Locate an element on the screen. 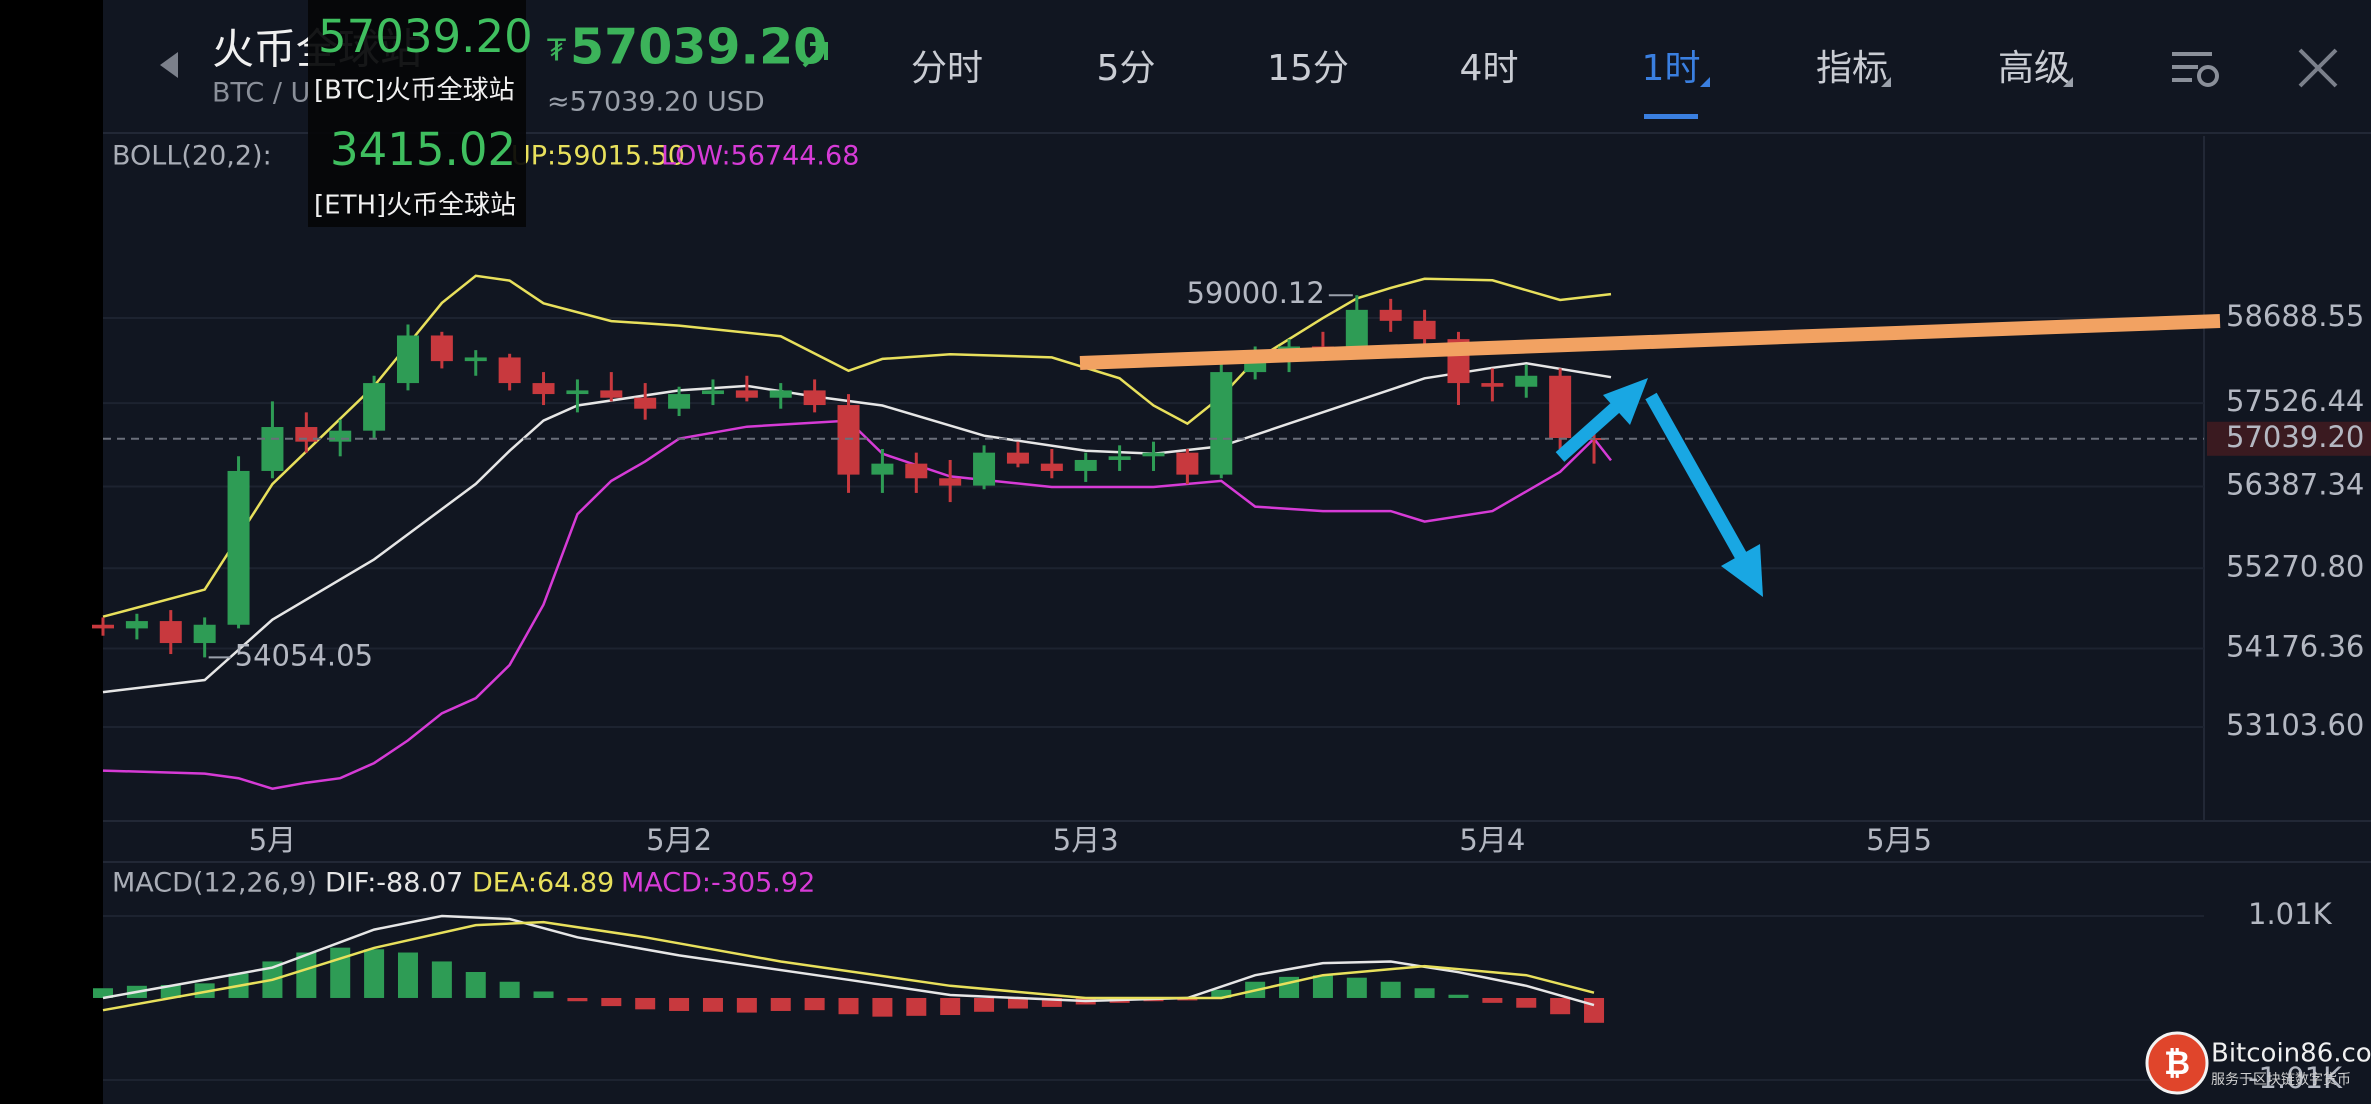  arrow-drawing is located at coordinates (1659, 487).